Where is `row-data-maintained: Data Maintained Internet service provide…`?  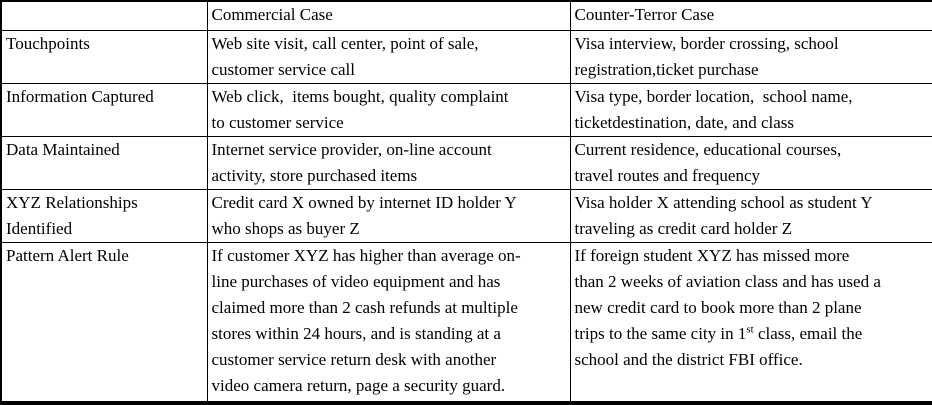 row-data-maintained: Data Maintained Internet service provide… is located at coordinates (466, 163).